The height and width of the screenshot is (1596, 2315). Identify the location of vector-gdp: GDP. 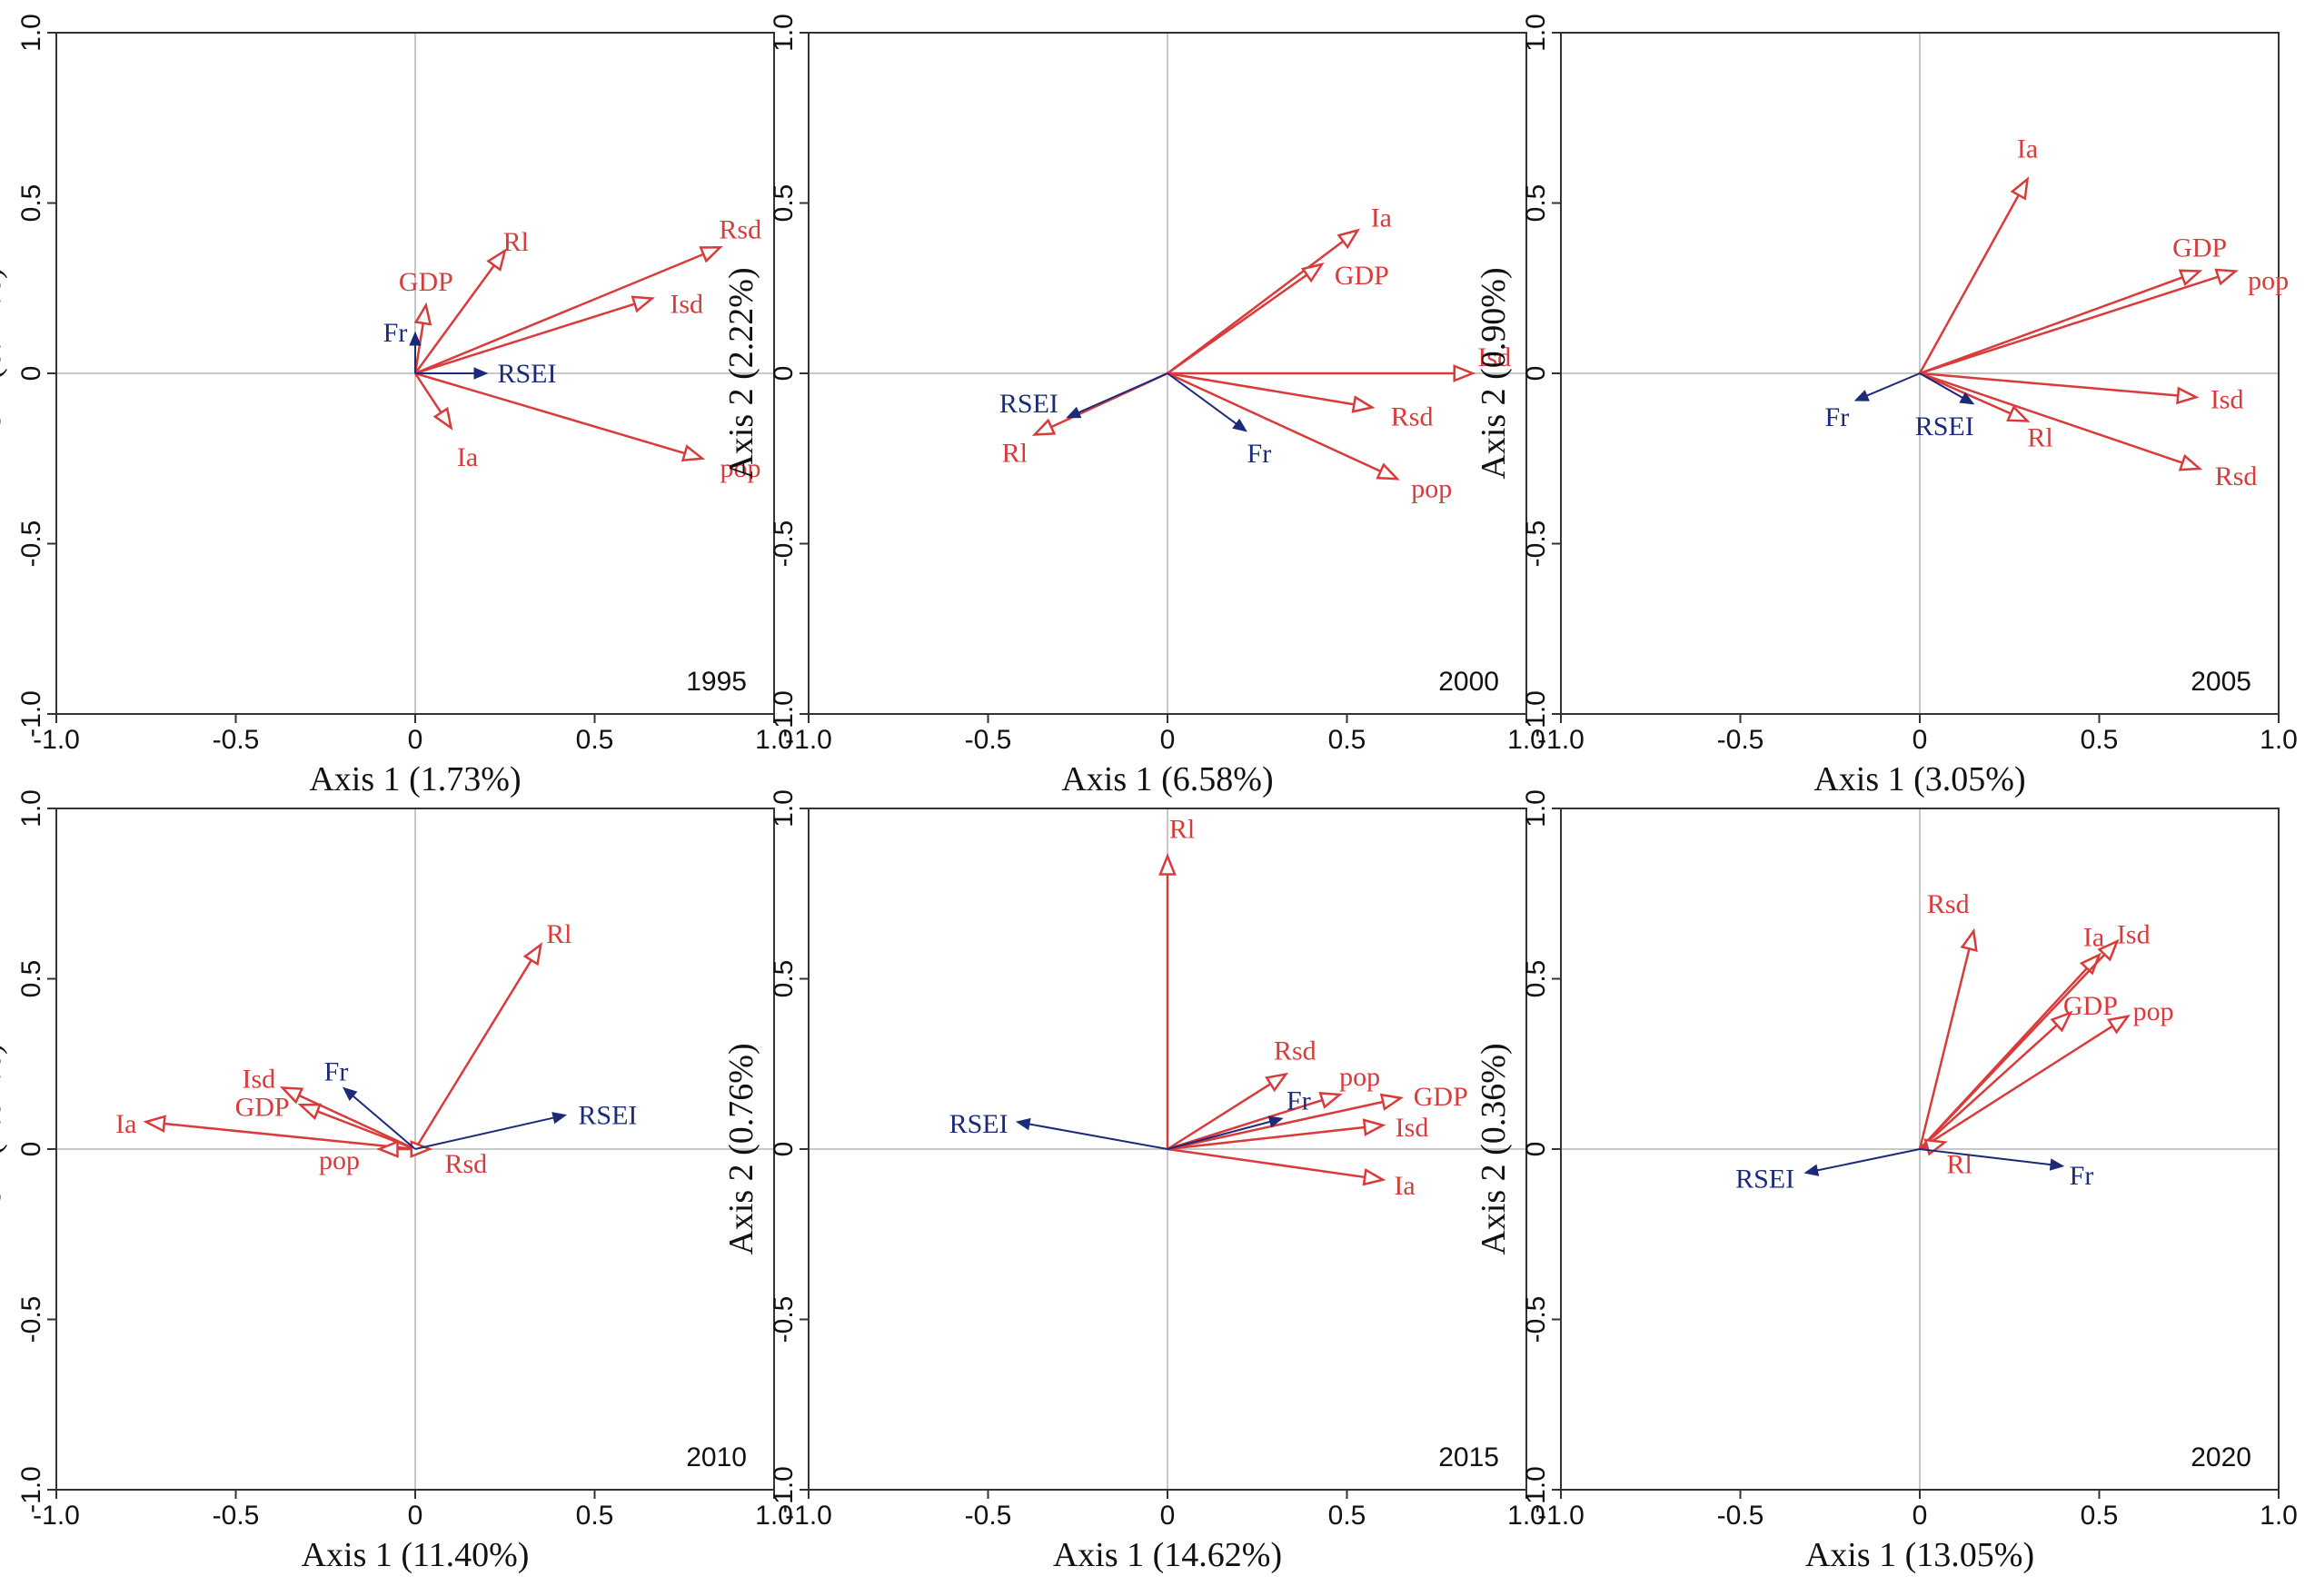
(1318, 1116).